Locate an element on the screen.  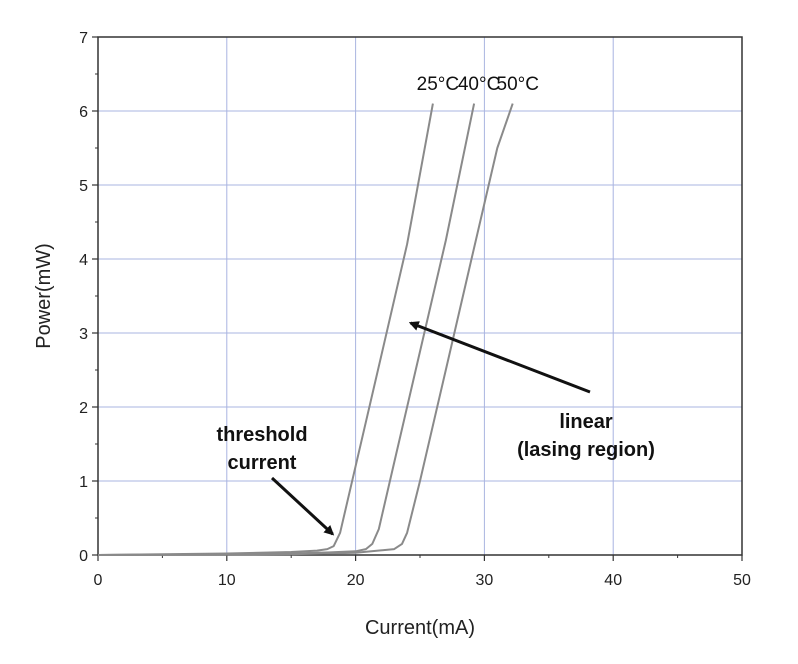
x-tick-label: 40 is located at coordinates (613, 580).